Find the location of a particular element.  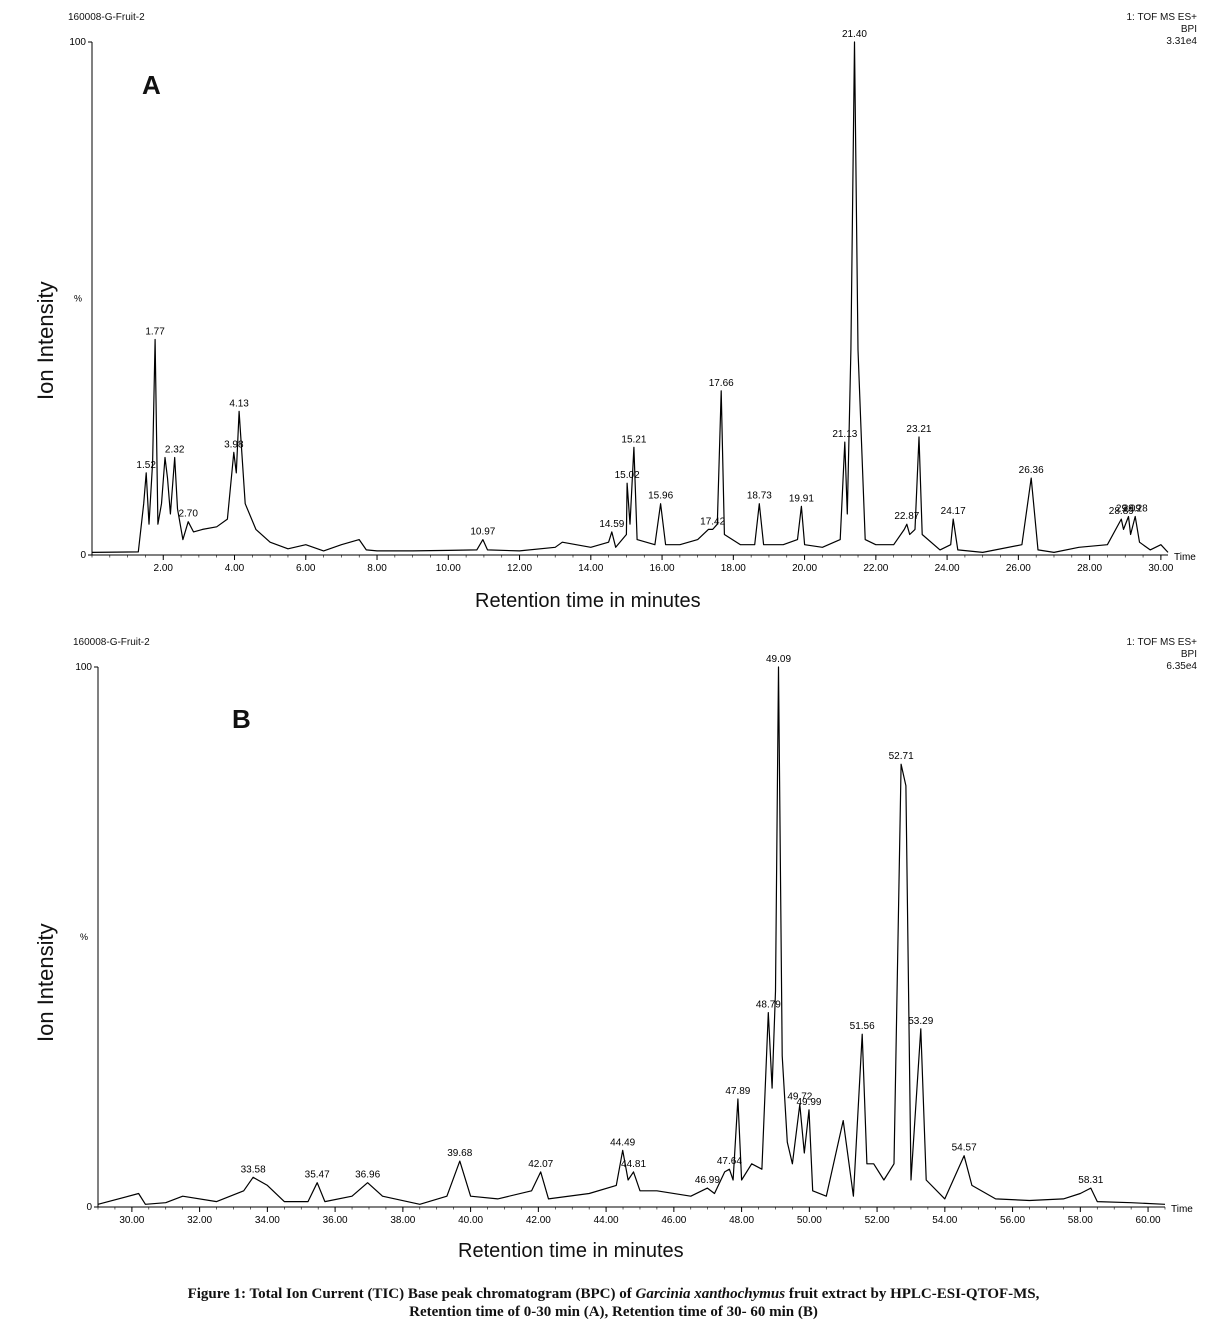

peak-label-b-15: 52.71 is located at coordinates (901, 756).